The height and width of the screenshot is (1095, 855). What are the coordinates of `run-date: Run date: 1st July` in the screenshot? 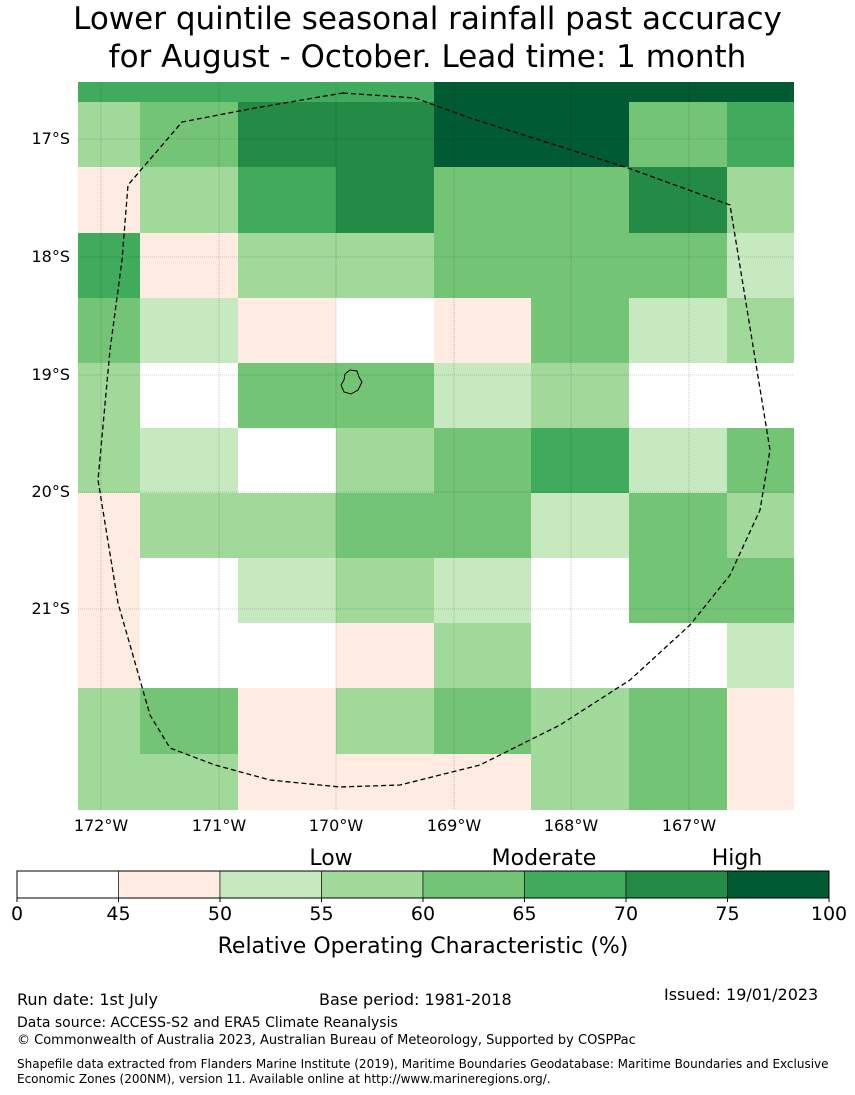 It's located at (87, 999).